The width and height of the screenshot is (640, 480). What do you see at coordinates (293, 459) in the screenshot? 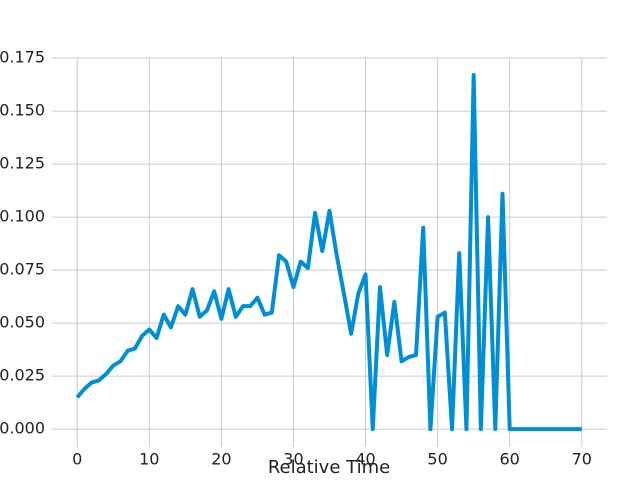
I see `x-tick-label: 30` at bounding box center [293, 459].